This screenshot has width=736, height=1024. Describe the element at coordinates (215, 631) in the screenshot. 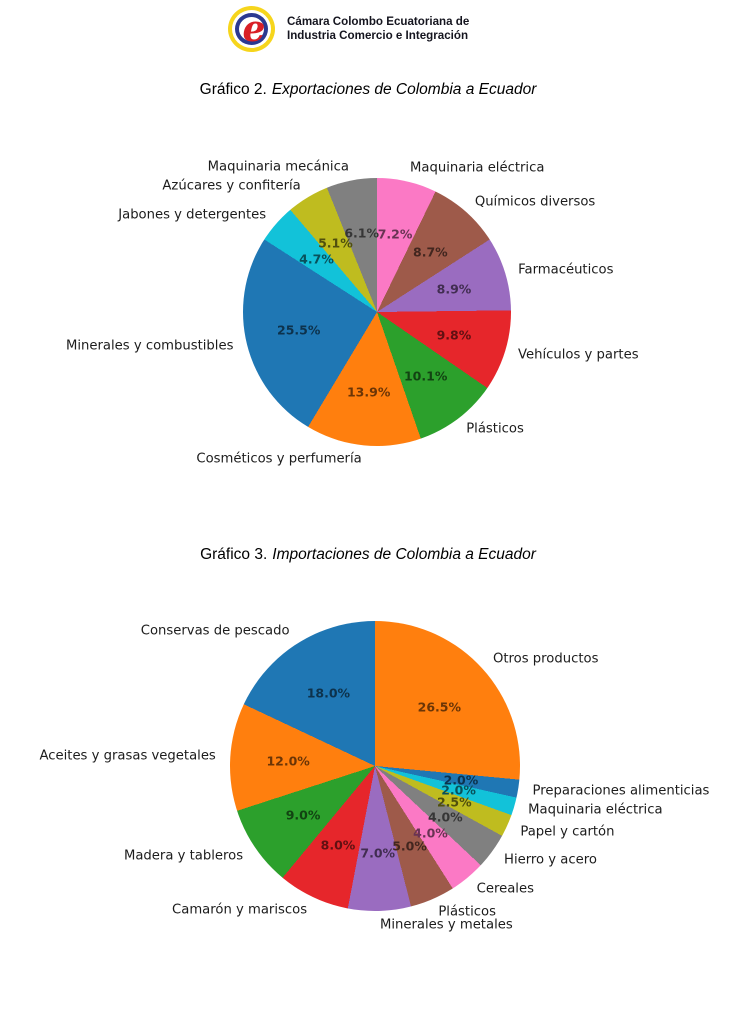

I see `slice-name-label: Conservas de pescado` at that location.